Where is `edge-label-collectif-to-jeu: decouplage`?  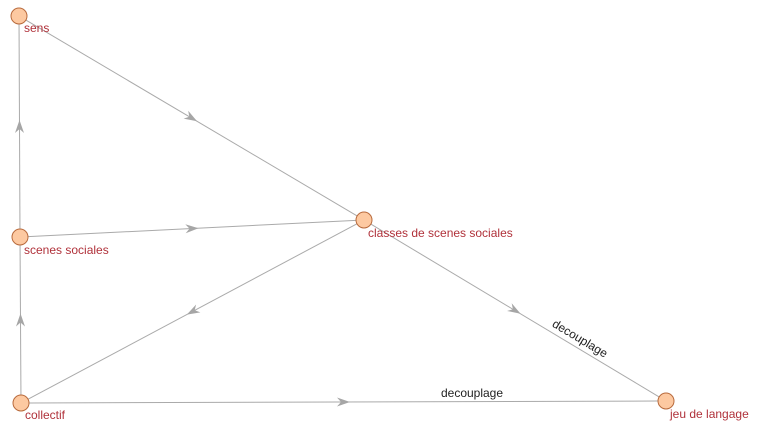
edge-label-collectif-to-jeu: decouplage is located at coordinates (472, 393).